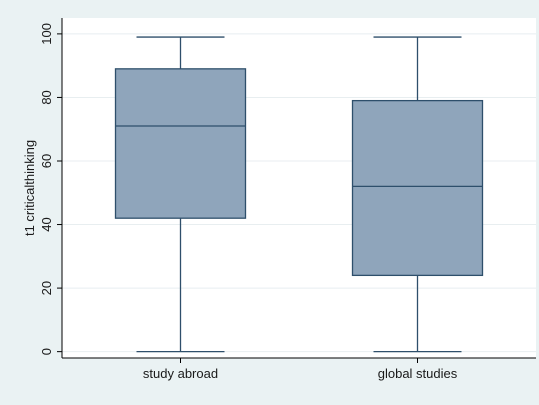 The height and width of the screenshot is (405, 539). I want to click on y-axis-label: t1 criticalthinking, so click(29, 188).